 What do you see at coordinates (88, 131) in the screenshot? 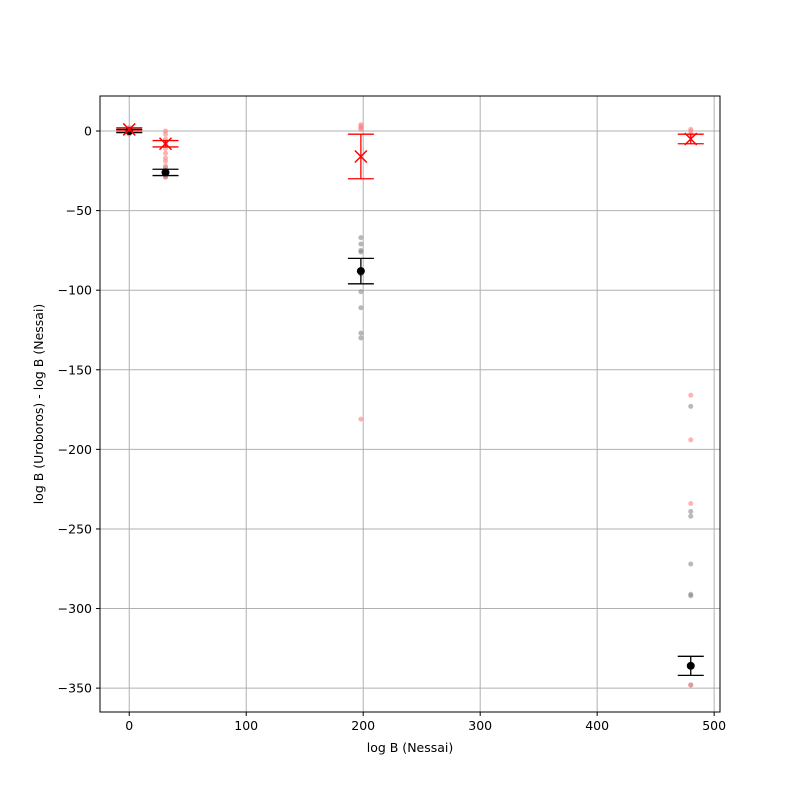
I see `y-tick-label: 0` at bounding box center [88, 131].